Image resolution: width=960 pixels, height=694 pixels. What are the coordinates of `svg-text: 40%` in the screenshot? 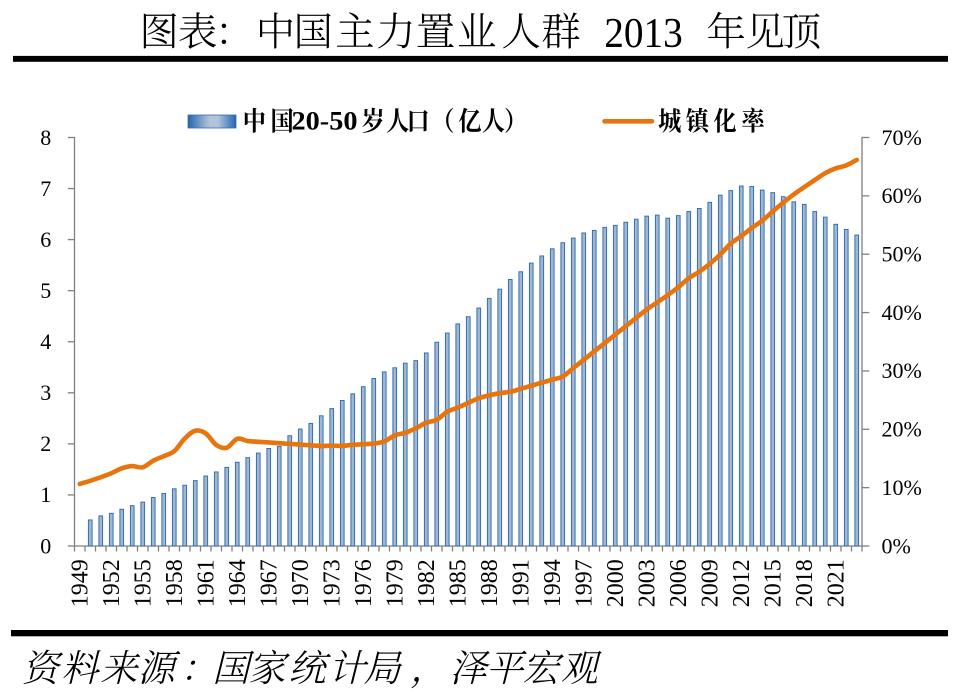 It's located at (902, 312).